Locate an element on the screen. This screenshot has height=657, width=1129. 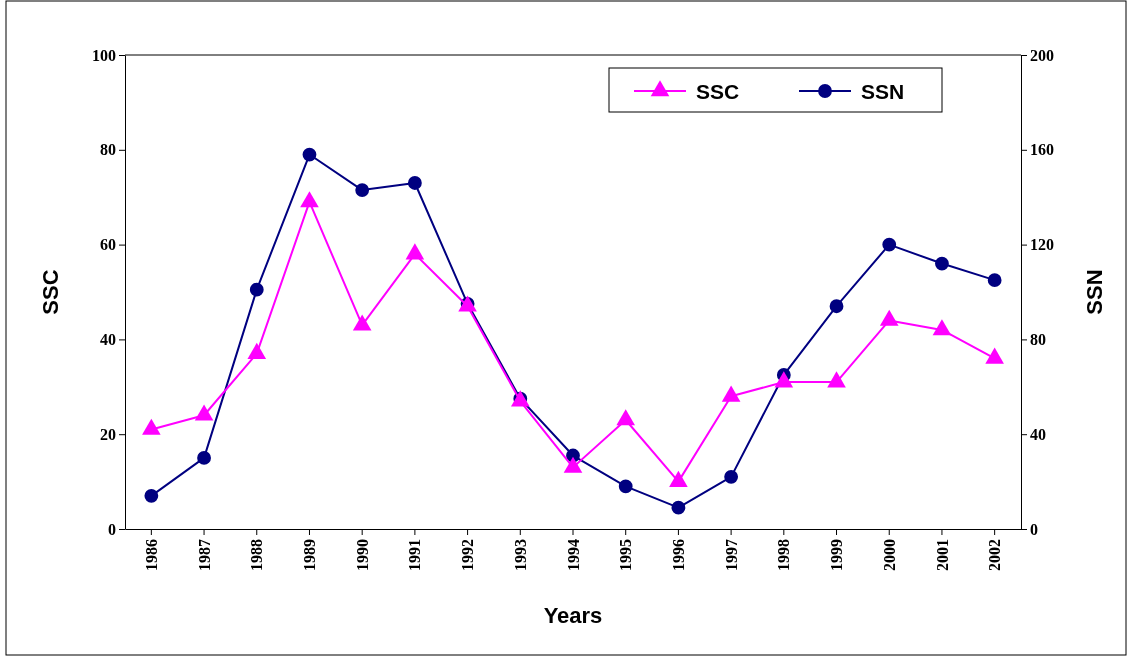
x-tick-label: 1999 is located at coordinates (837, 555).